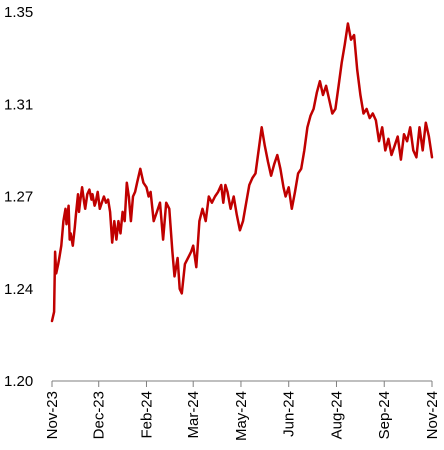 The image size is (444, 450). Describe the element at coordinates (18, 289) in the screenshot. I see `y-tick-label: 1.24` at that location.